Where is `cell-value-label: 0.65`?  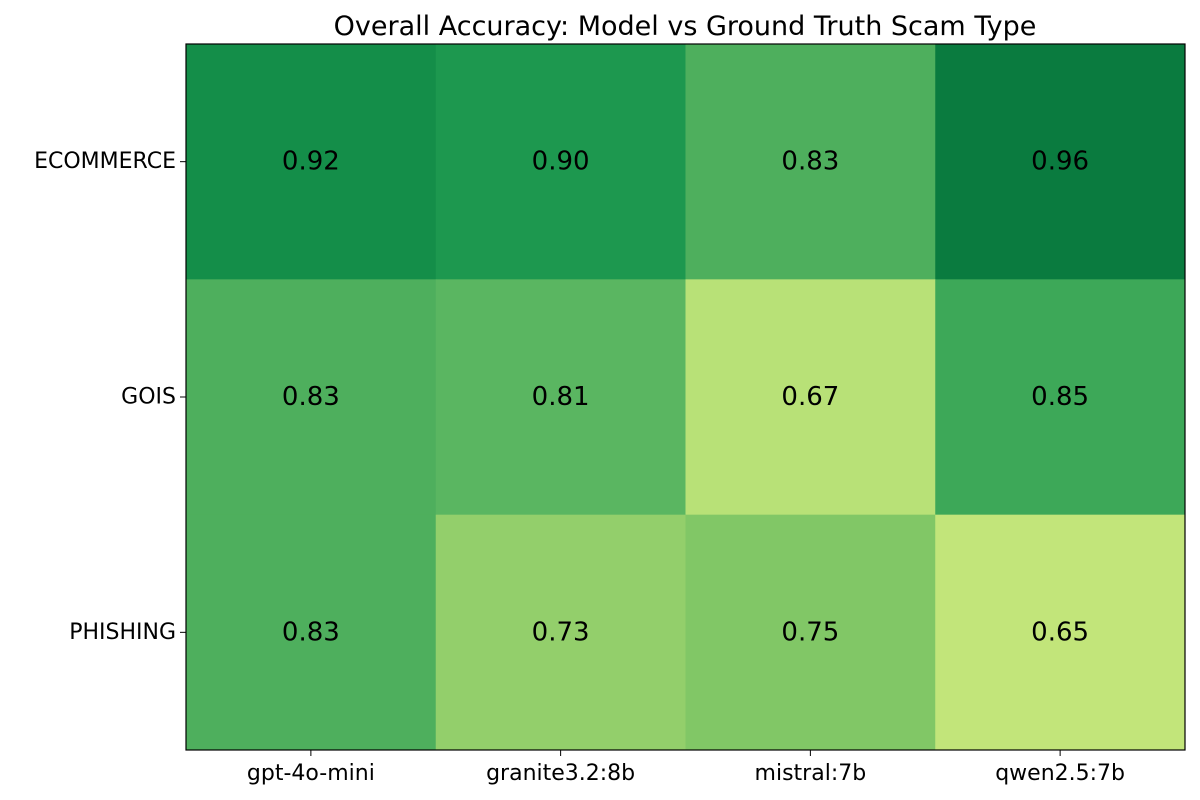 cell-value-label: 0.65 is located at coordinates (1060, 632).